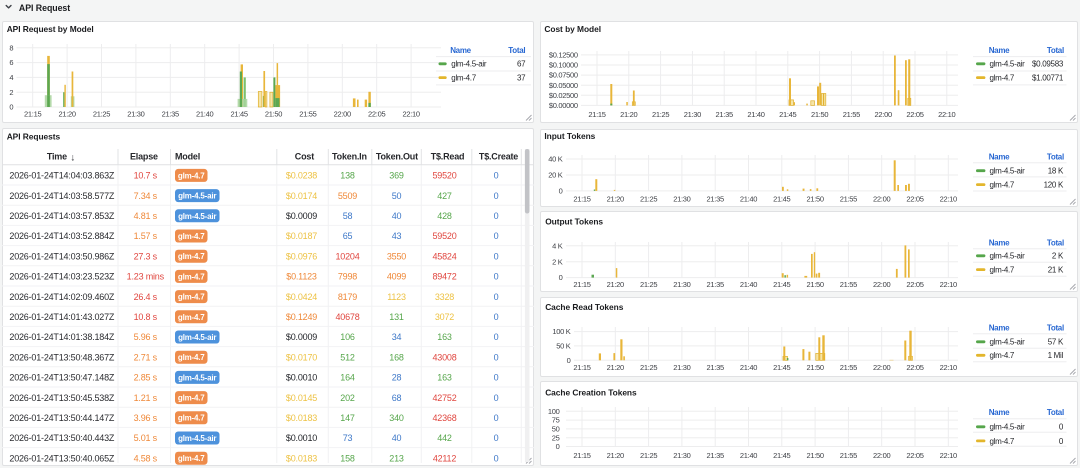 This screenshot has height=468, width=1080. I want to click on svg-text: 3550, so click(396, 256).